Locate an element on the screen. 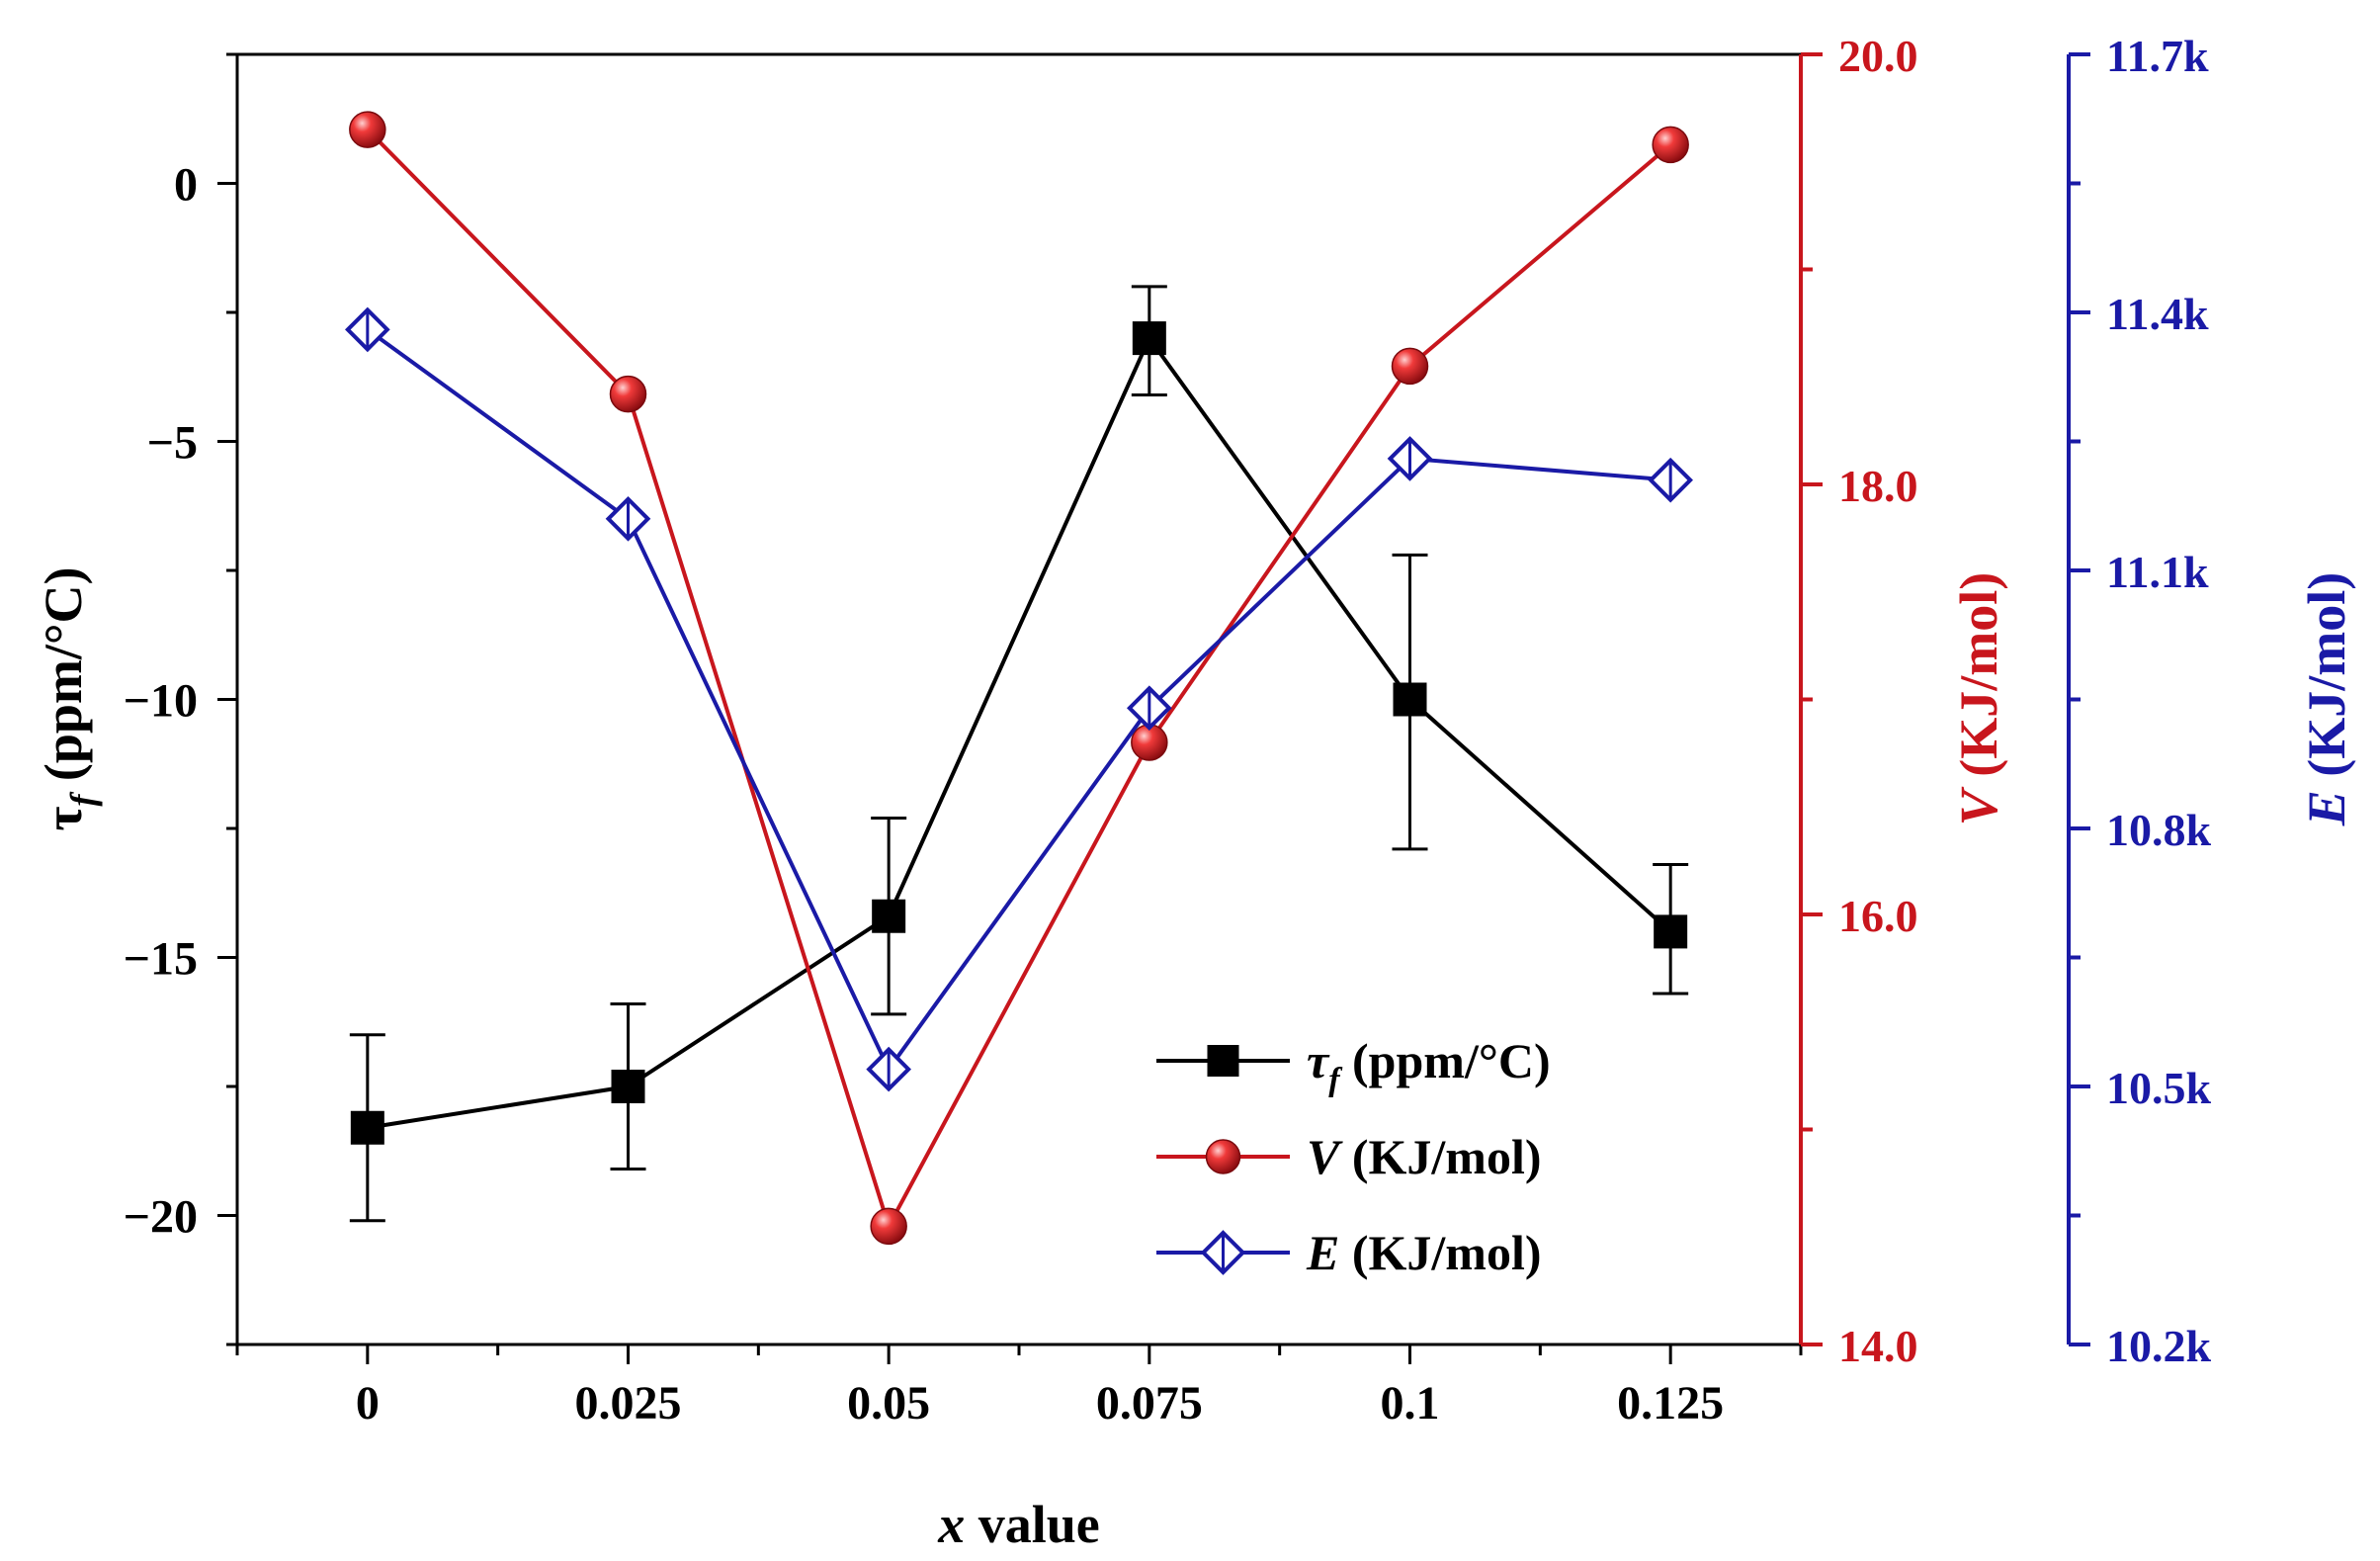  right-v-tick-label: 14.0 is located at coordinates (1878, 1346).